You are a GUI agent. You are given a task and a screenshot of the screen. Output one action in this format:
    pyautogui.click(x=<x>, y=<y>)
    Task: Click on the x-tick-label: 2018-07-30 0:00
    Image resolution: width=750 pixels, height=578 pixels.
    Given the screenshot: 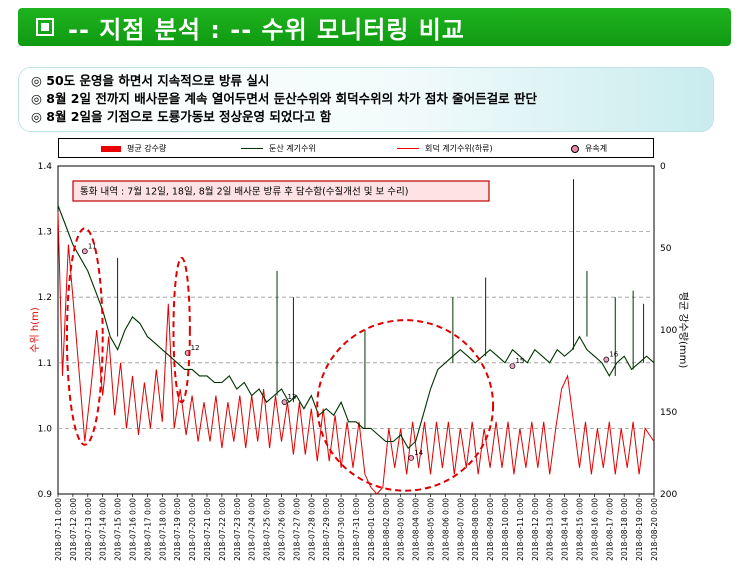 What is the action you would take?
    pyautogui.click(x=341, y=529)
    